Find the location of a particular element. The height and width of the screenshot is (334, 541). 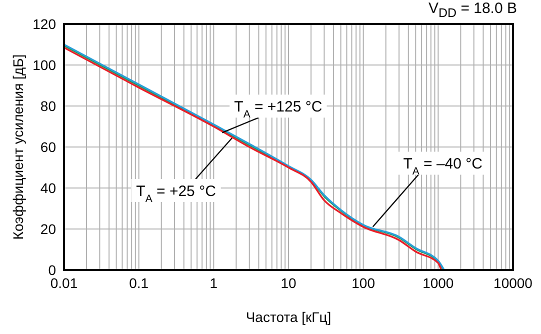

chart-title: V$_{DD}$ = 18.0 В is located at coordinates (472, 10).